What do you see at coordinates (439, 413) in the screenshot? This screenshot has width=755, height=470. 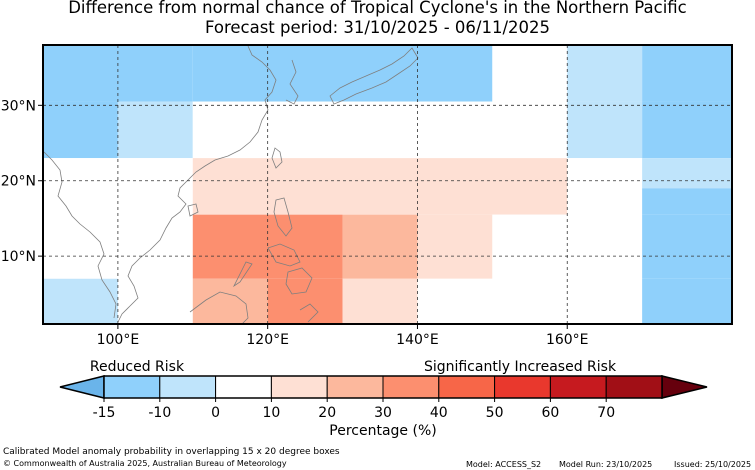 I see `colorbar-tick-label: 40` at bounding box center [439, 413].